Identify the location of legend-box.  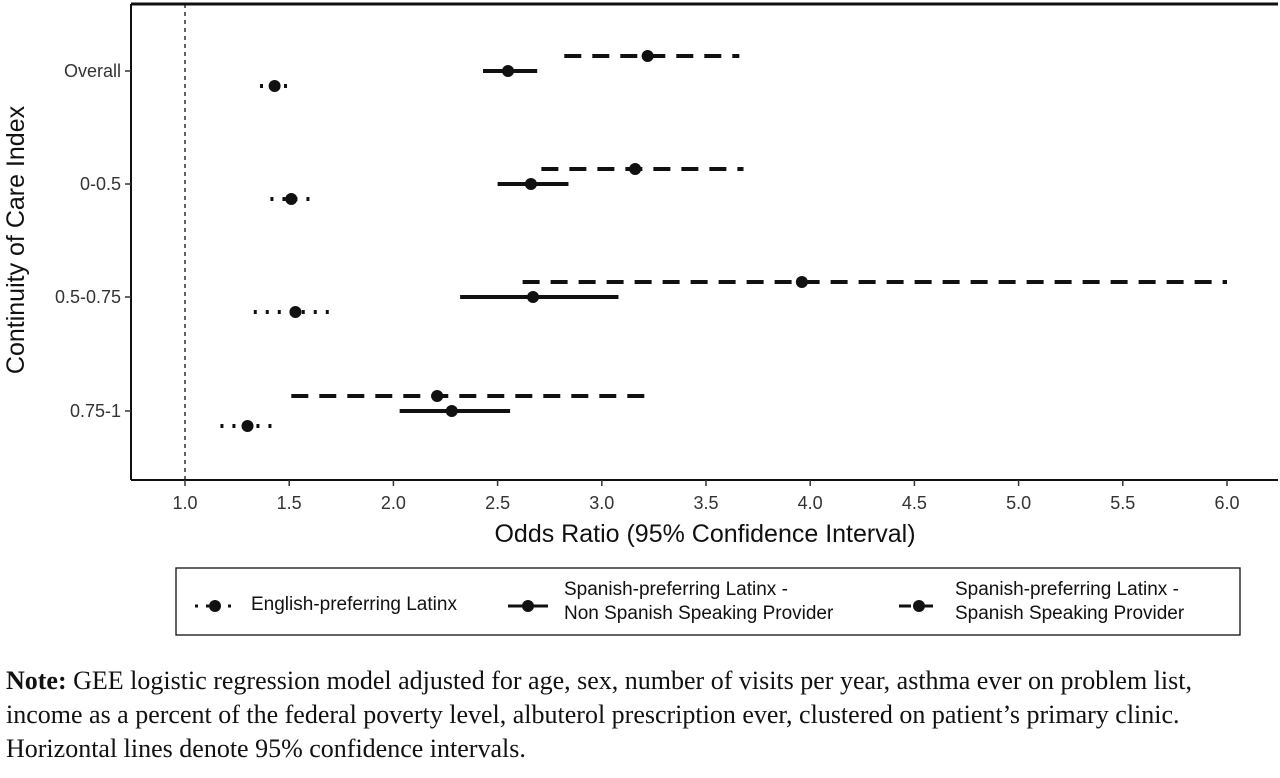
(708, 601).